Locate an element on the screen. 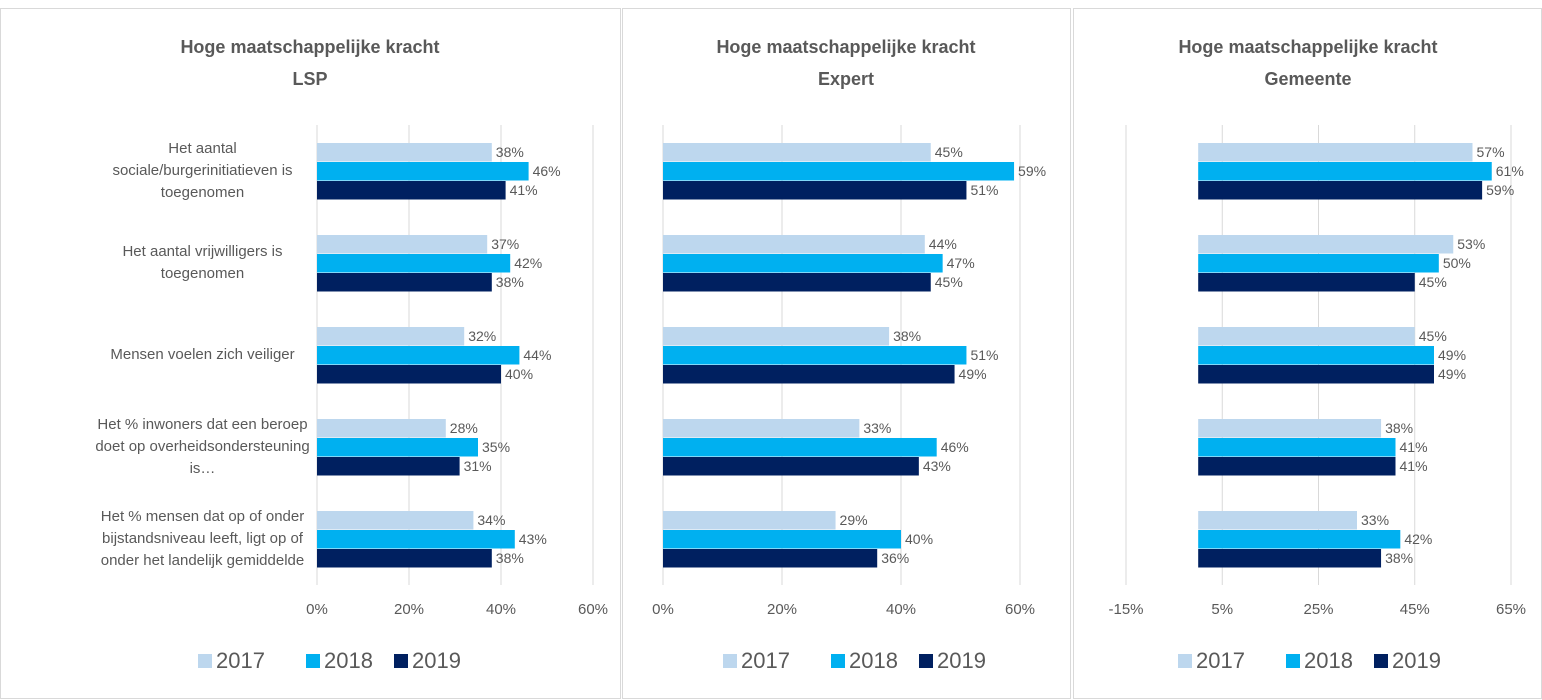 The width and height of the screenshot is (1542, 700). data-label: 32% is located at coordinates (482, 336).